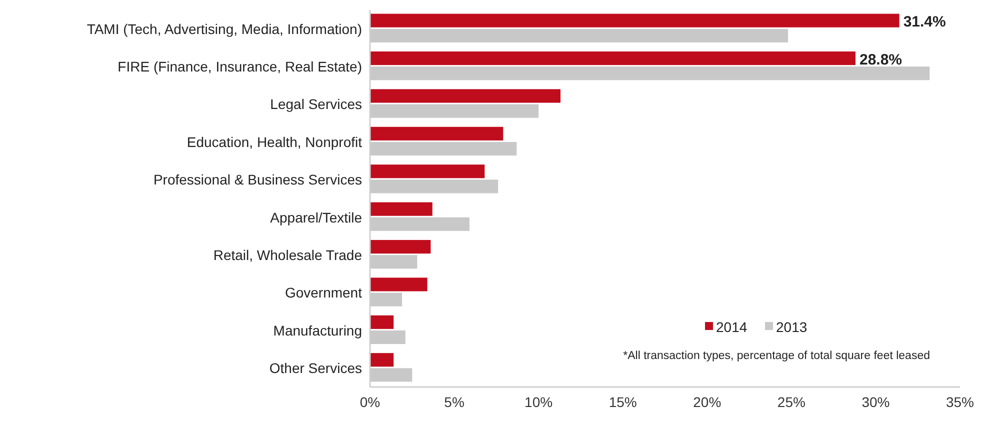 This screenshot has height=423, width=982. What do you see at coordinates (454, 402) in the screenshot?
I see `x-tick-label: 5%` at bounding box center [454, 402].